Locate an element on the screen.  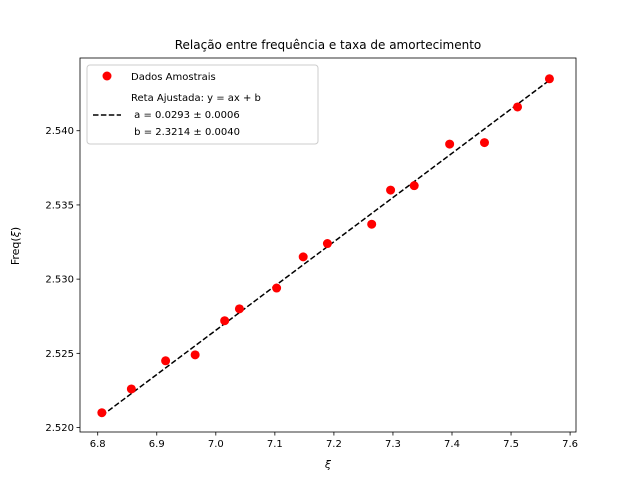
y-axis-label-prefix: Freq( is located at coordinates (15, 251).